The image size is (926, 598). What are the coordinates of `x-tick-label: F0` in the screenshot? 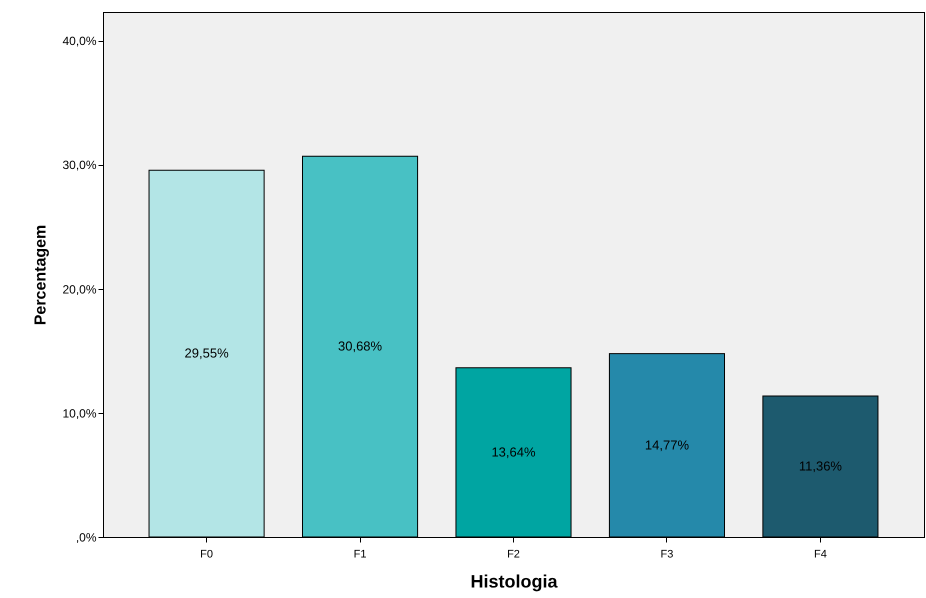 It's located at (207, 554).